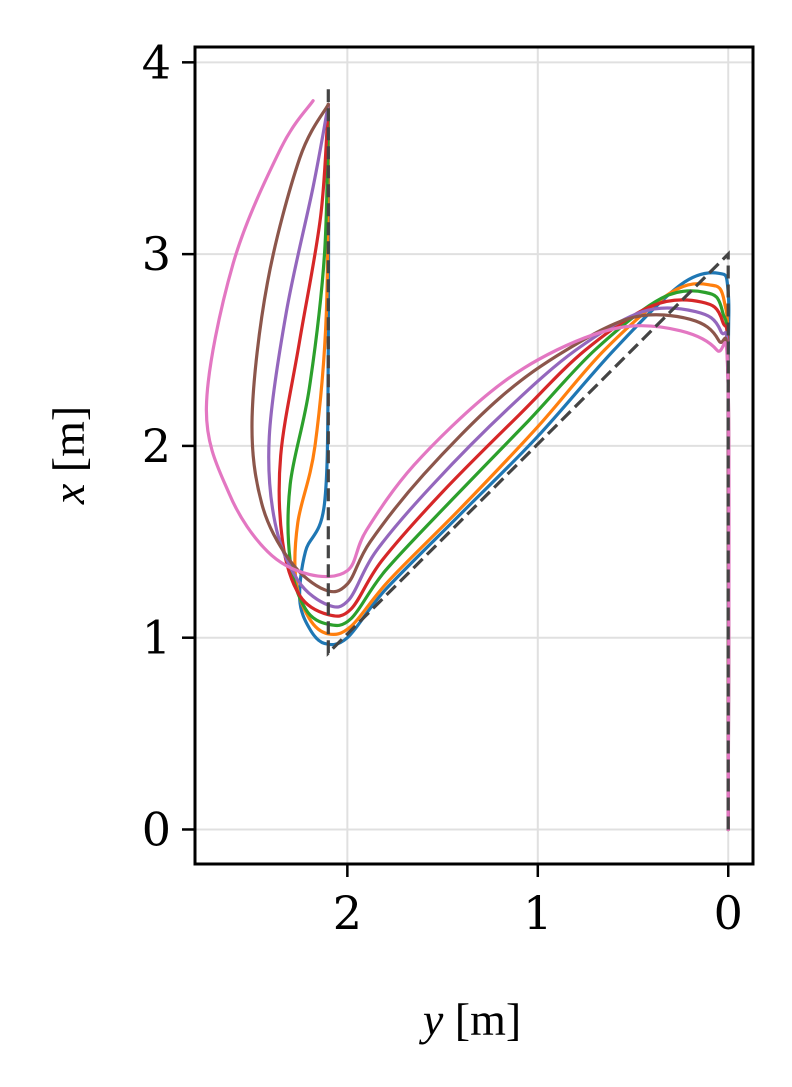  What do you see at coordinates (488, 1019) in the screenshot?
I see `x-axis-label-unit: [m]` at bounding box center [488, 1019].